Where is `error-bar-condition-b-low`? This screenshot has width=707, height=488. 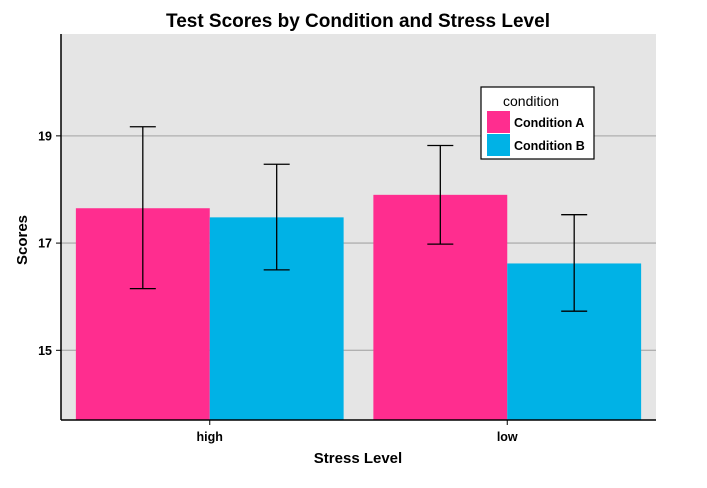
error-bar-condition-b-low is located at coordinates (574, 263).